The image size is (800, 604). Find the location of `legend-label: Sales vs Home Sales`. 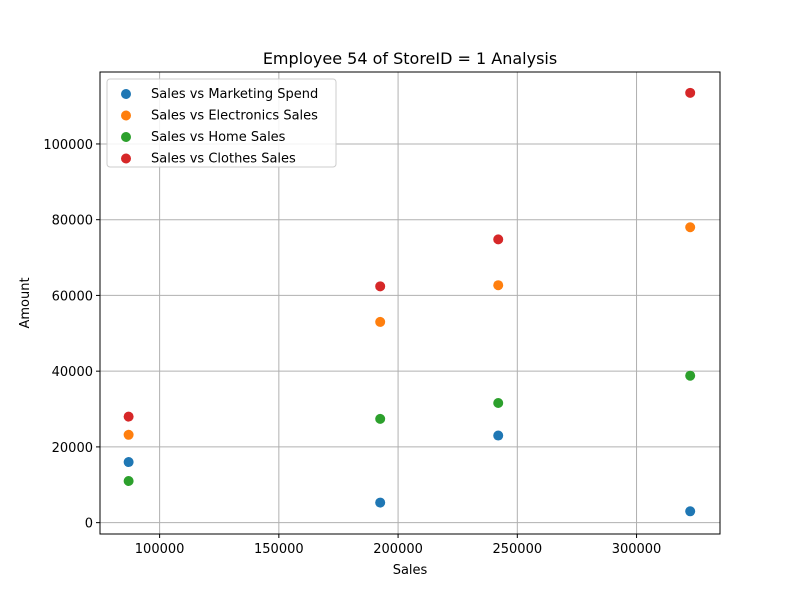

legend-label: Sales vs Home Sales is located at coordinates (218, 137).